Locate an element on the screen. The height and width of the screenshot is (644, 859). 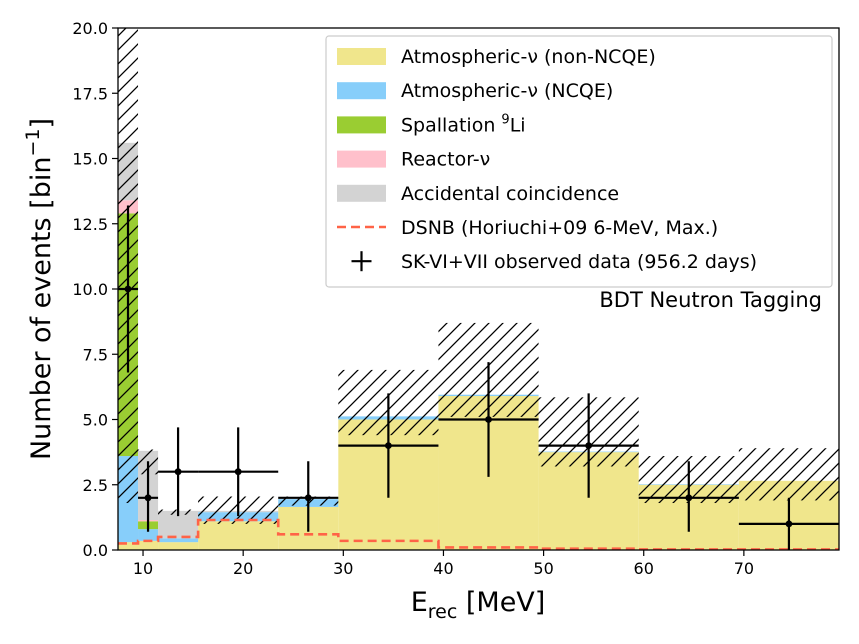
y-tick-label-1: 2.5 is located at coordinates (95, 485).